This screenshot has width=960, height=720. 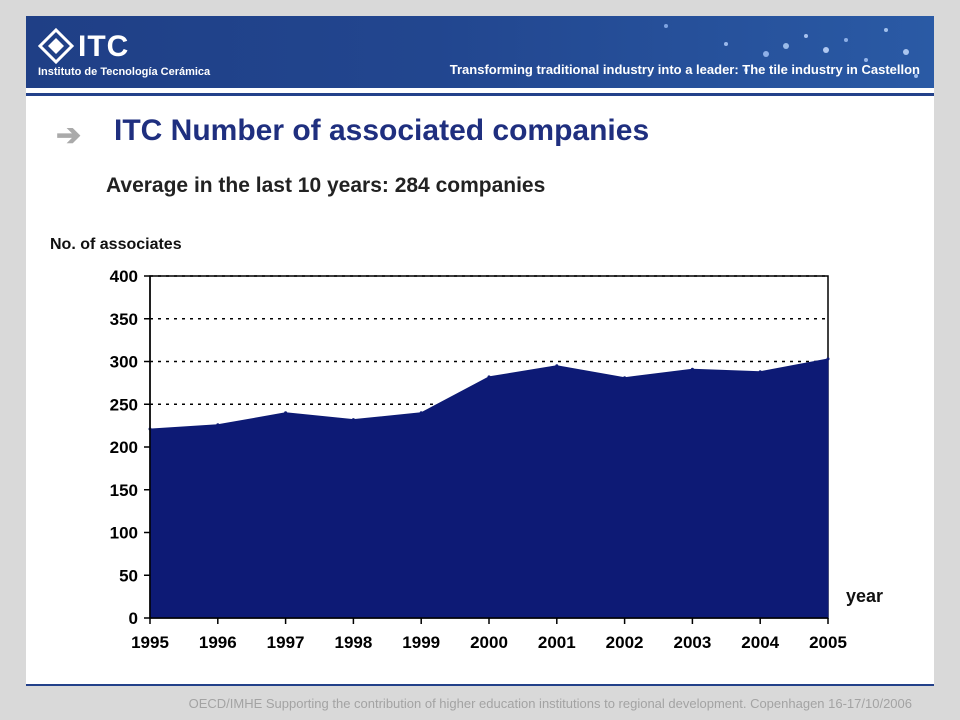 What do you see at coordinates (557, 366) in the screenshot?
I see `data-point-2001` at bounding box center [557, 366].